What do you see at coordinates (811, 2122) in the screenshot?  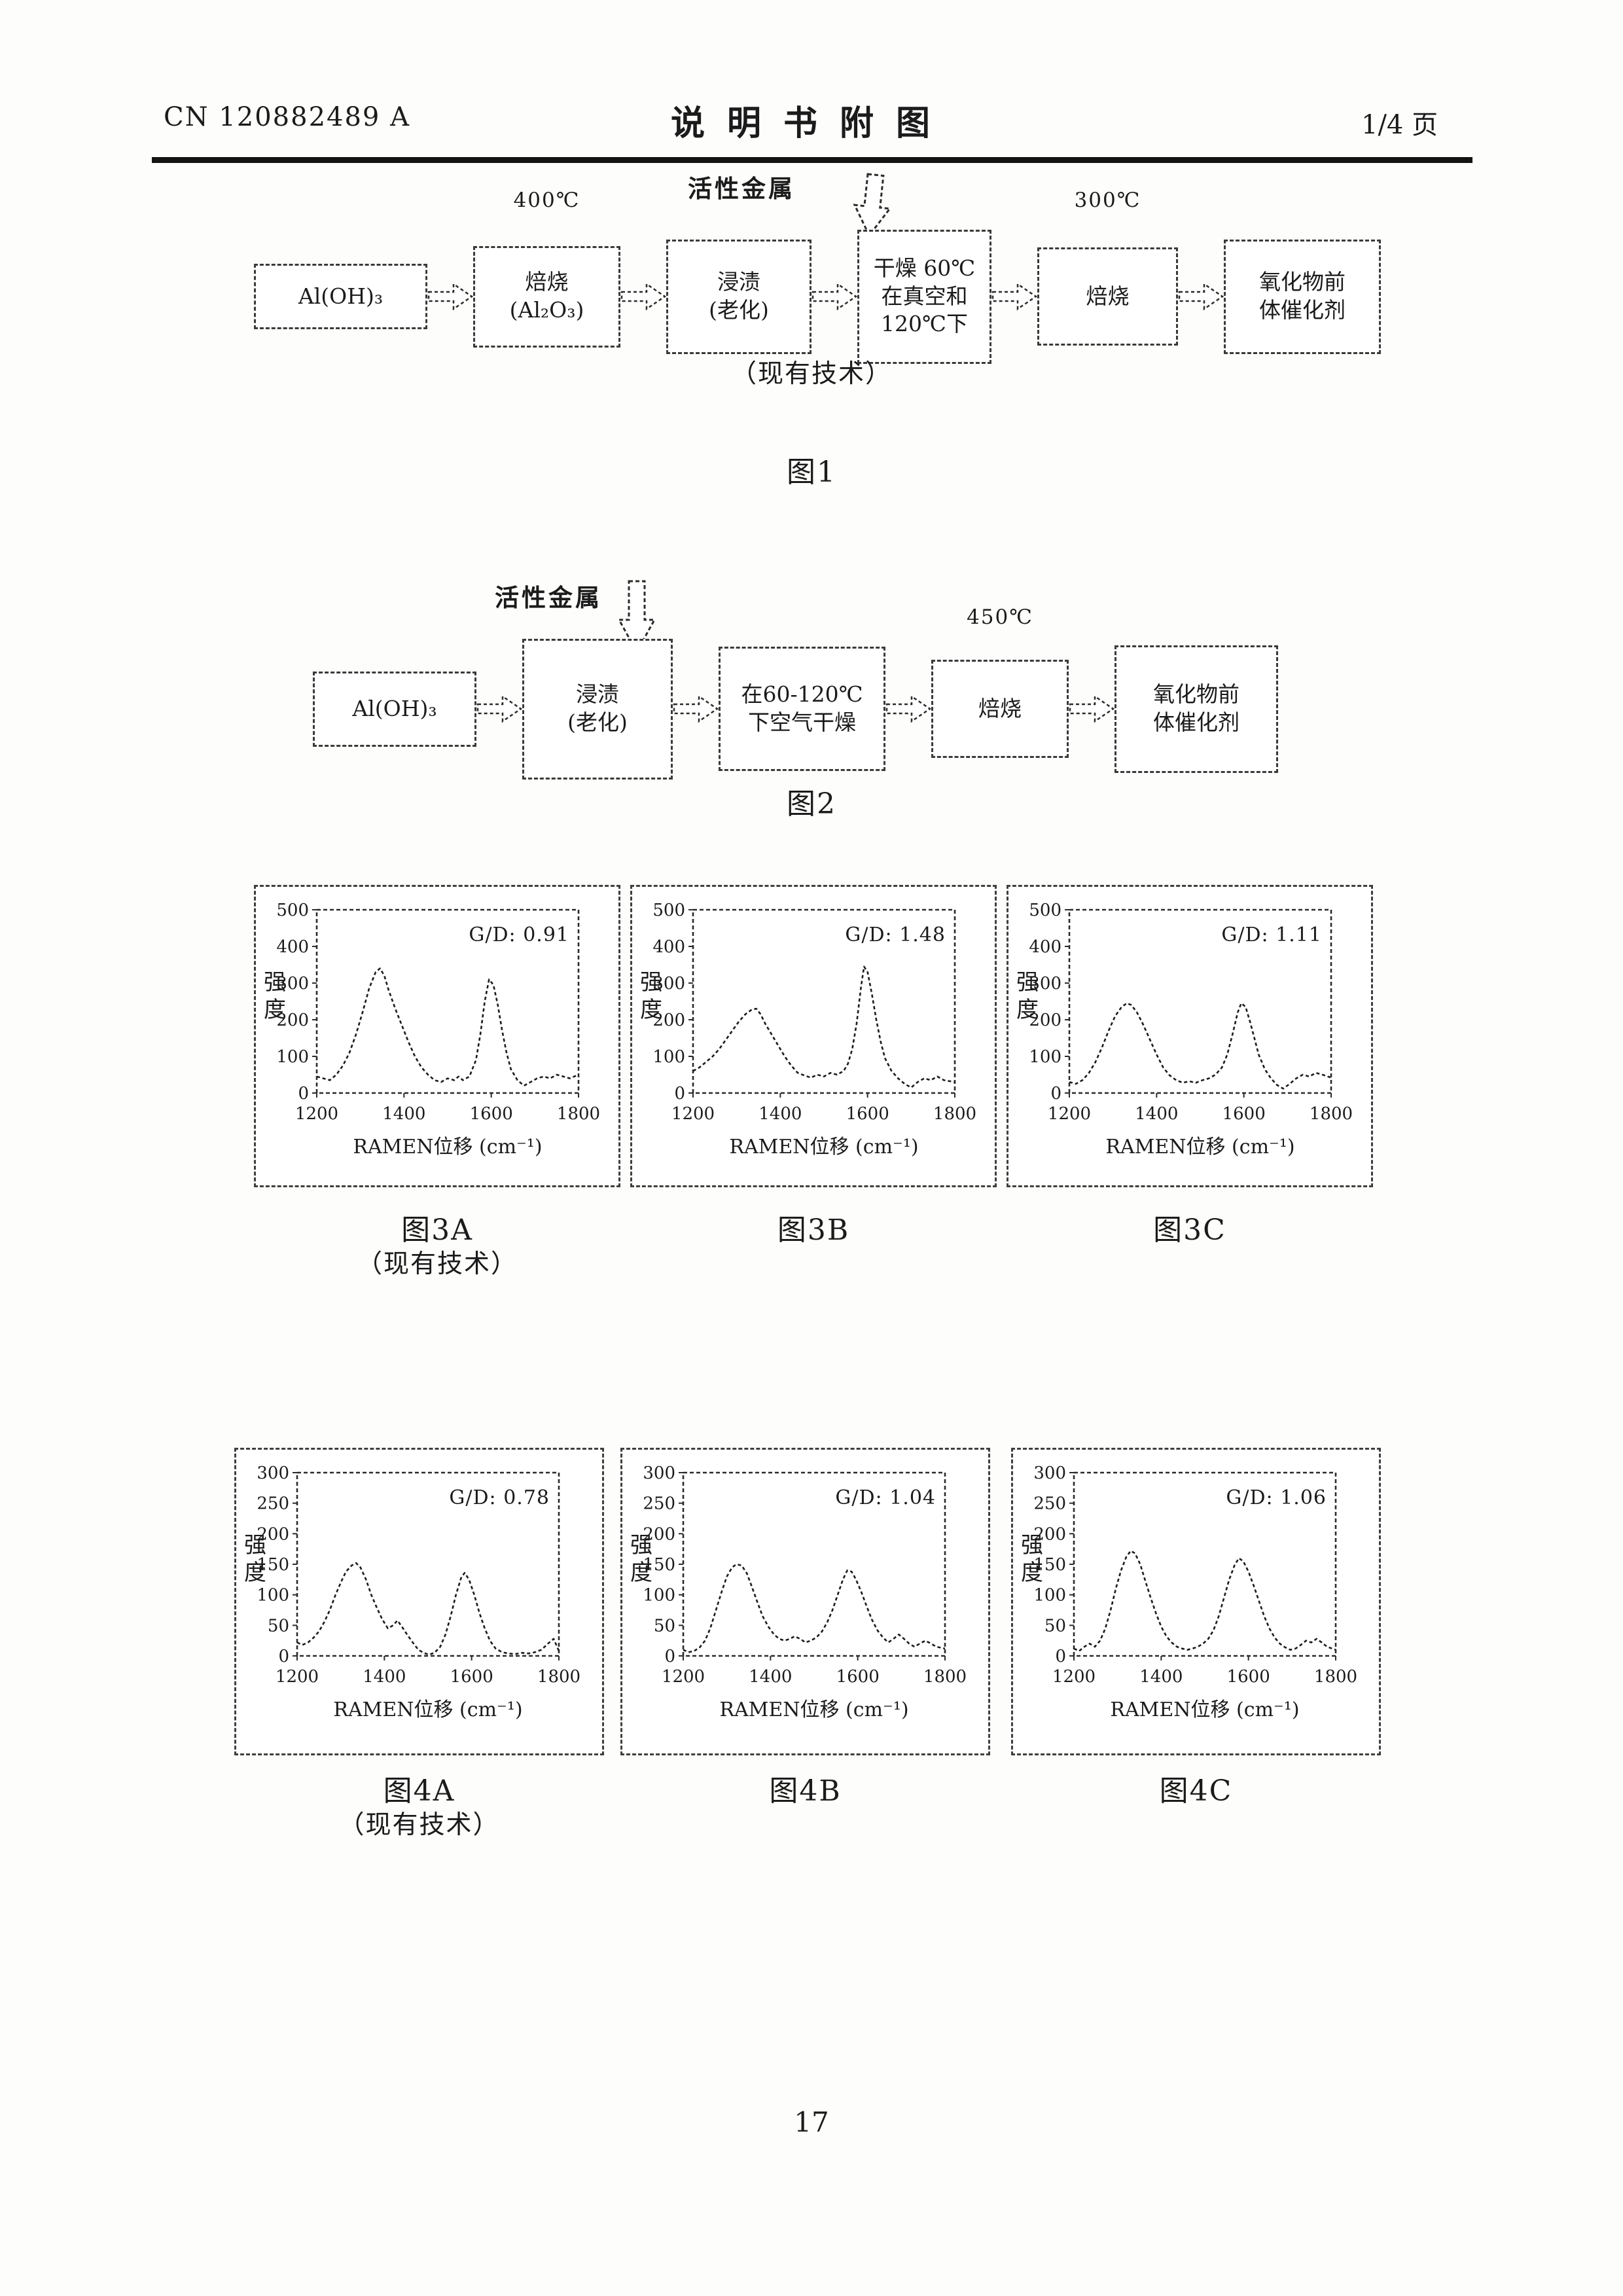 I see `page-number: 17` at bounding box center [811, 2122].